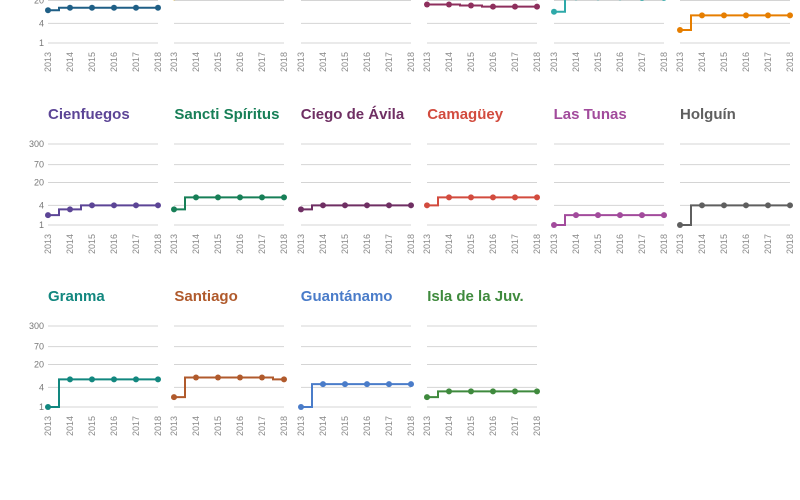 This screenshot has height=500, width=800. Describe the element at coordinates (361, 165) in the screenshot. I see `panel-chart: Ciego de Ávila 2013 2014 2015 2016 2017 2018` at that location.